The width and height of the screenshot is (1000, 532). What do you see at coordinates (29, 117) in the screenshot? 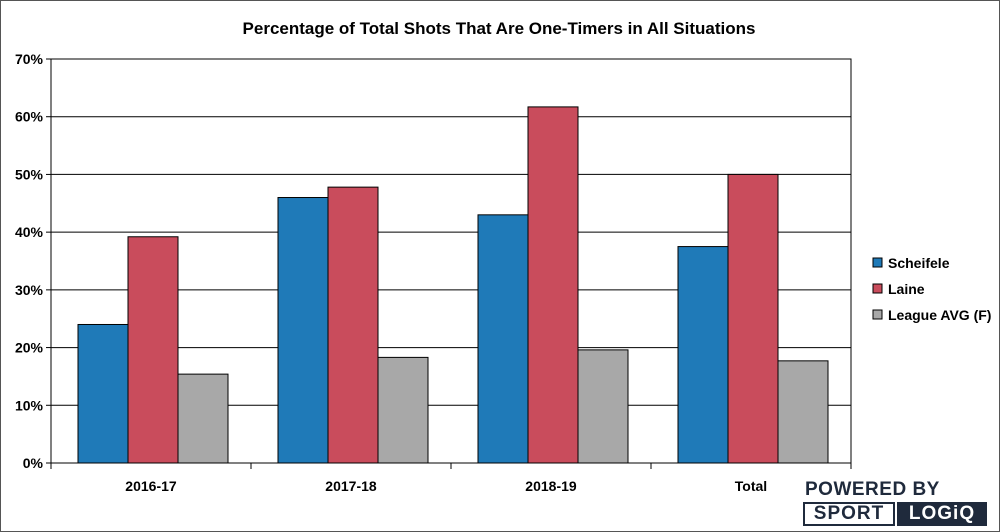
I see `y-tick-label: 60%` at bounding box center [29, 117].